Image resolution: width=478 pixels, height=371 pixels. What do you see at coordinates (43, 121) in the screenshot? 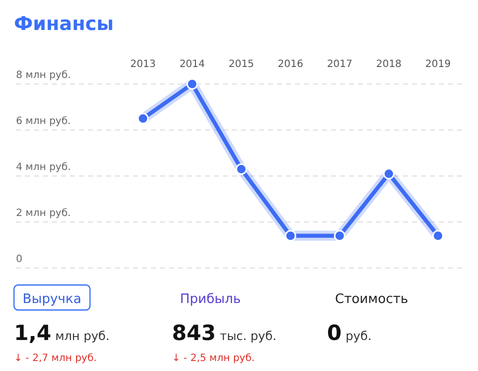
I see `y-tick-label: 6 млн руб.` at bounding box center [43, 121].